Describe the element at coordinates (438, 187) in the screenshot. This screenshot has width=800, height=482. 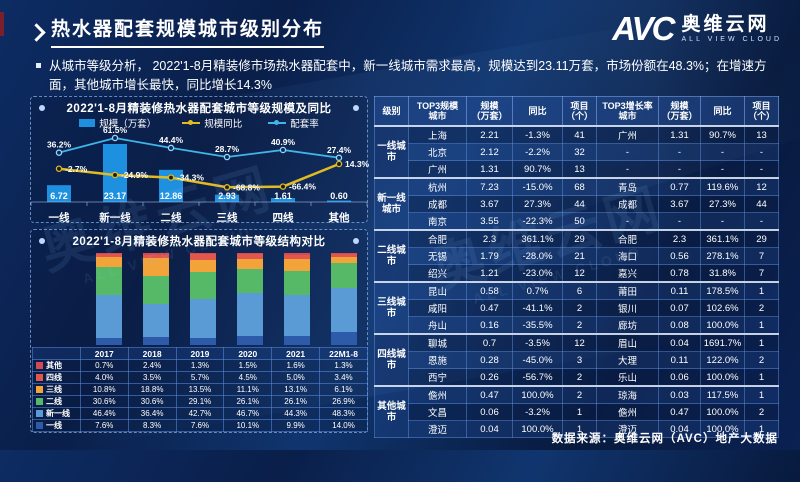
I see `data-cell: 杭州` at that location.